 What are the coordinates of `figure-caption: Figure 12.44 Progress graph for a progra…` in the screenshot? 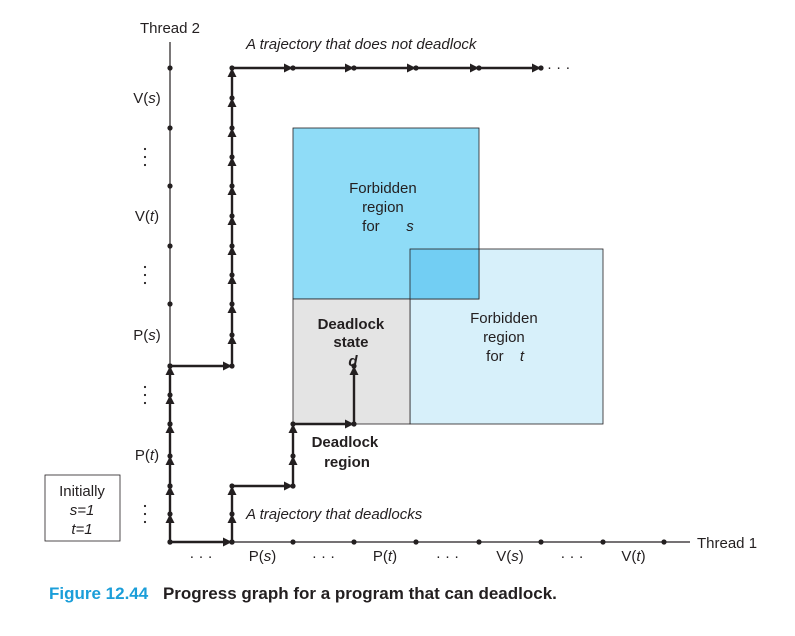 It's located at (303, 594).